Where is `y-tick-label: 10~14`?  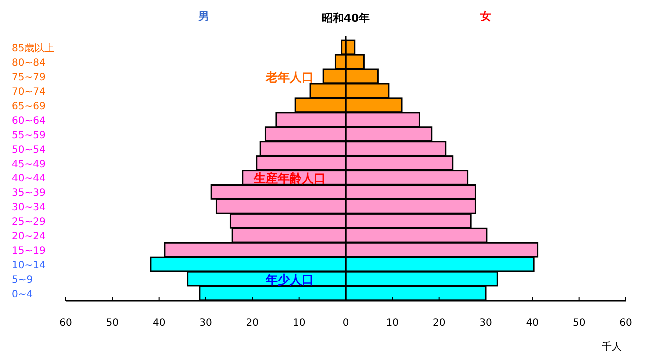
y-tick-label: 10~14 is located at coordinates (29, 266).